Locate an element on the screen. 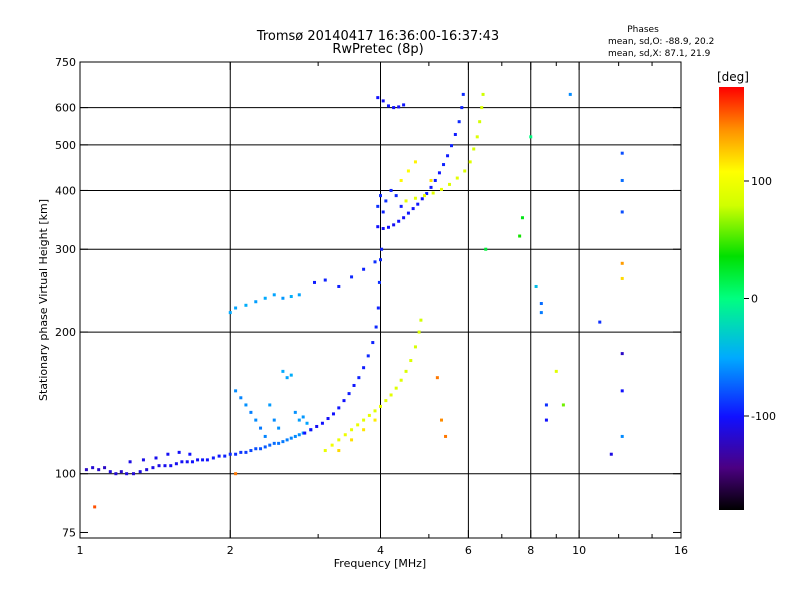 This screenshot has width=800, height=600. x-tick-label: 10 is located at coordinates (579, 550).